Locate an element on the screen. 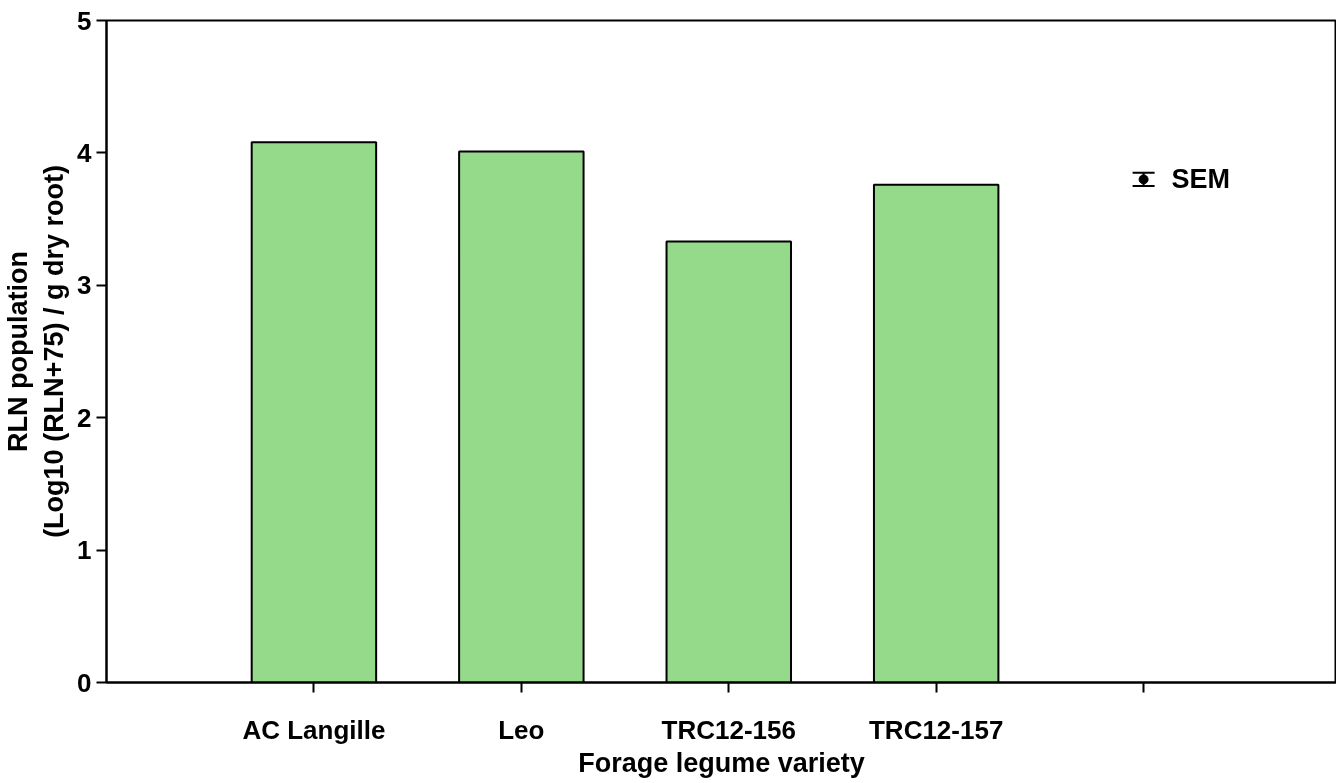 The height and width of the screenshot is (783, 1336). x-axis-title: Forage legume variety is located at coordinates (721, 762).